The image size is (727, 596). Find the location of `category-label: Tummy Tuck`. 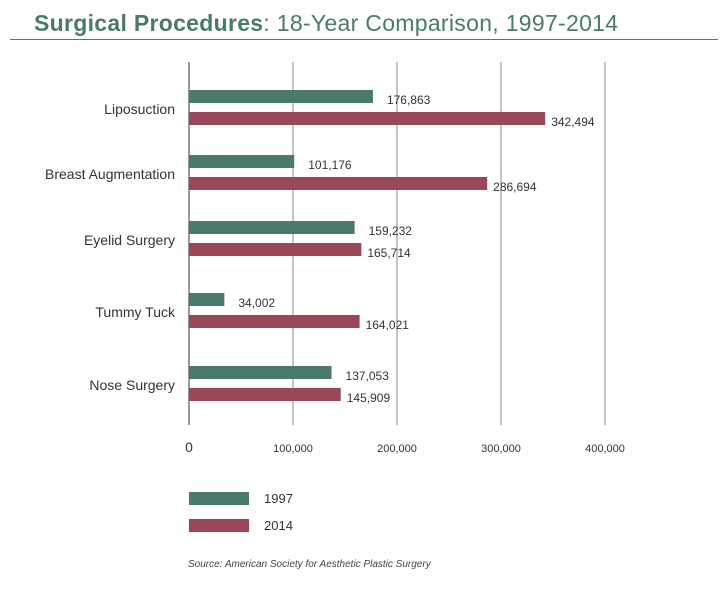

category-label: Tummy Tuck is located at coordinates (135, 312).